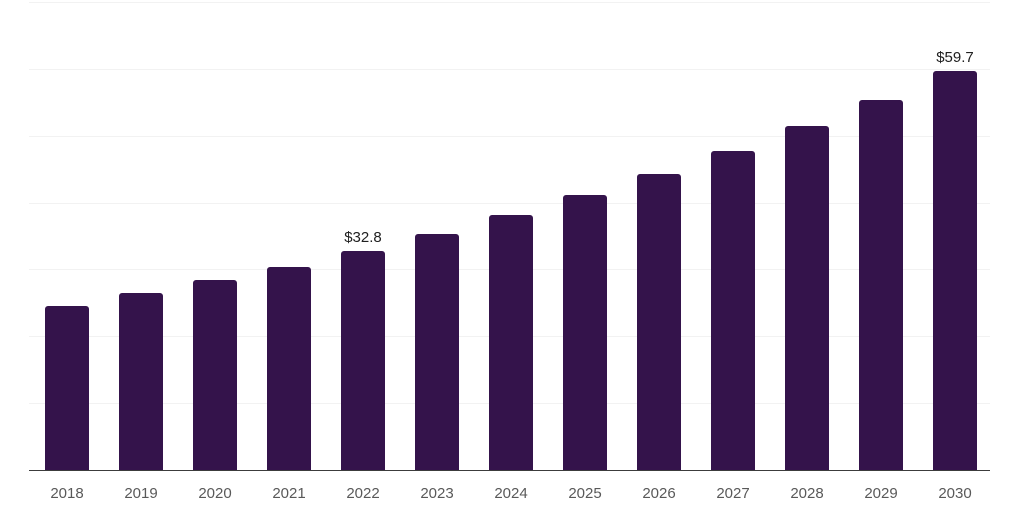 Image resolution: width=1024 pixels, height=512 pixels. Describe the element at coordinates (289, 493) in the screenshot. I see `x-axis-label: 2021` at that location.